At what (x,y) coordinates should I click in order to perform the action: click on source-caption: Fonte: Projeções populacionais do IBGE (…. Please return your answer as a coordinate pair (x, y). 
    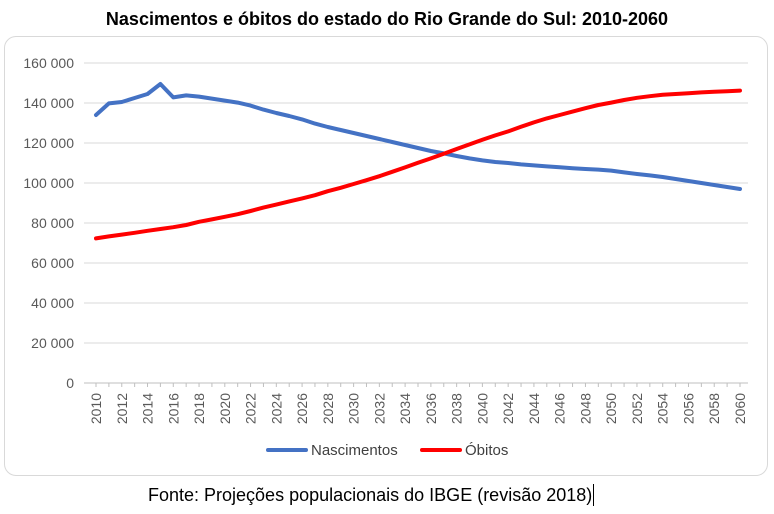
    Looking at the image, I should click on (371, 495).